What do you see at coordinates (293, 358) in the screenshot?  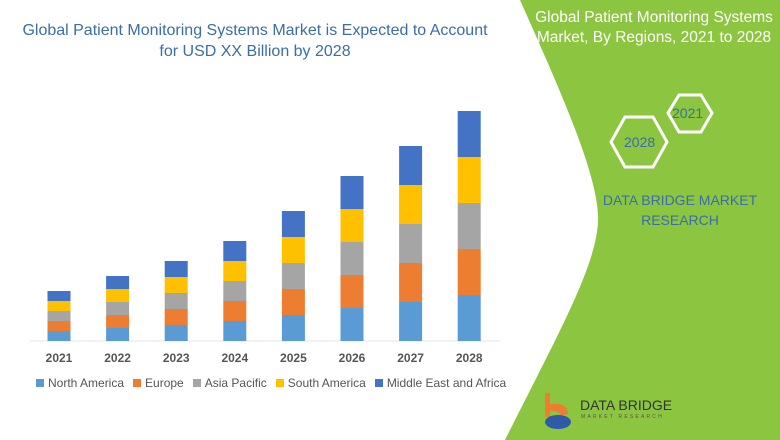 I see `x-tick-label: 2025` at bounding box center [293, 358].